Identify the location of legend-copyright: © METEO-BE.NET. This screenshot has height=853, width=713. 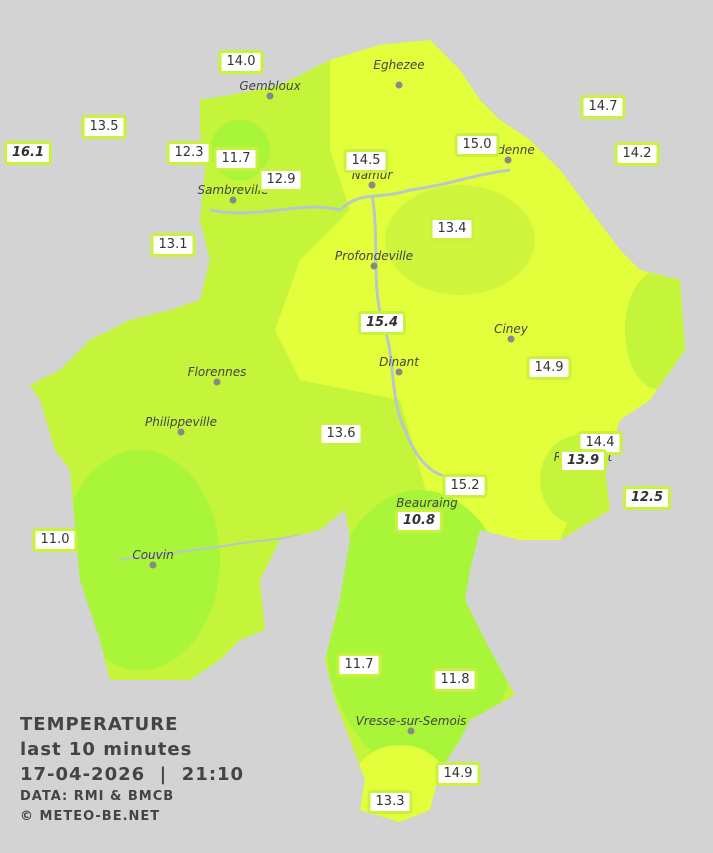
(90, 816).